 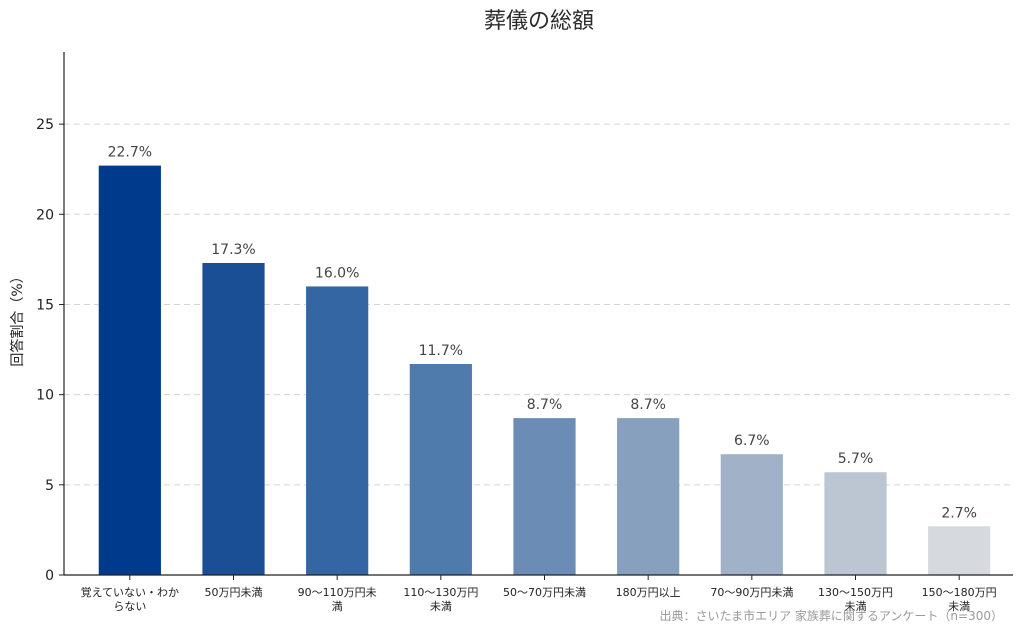 I want to click on y-axis-ticks: 0 5 10 15 20 25, so click(x=50, y=350).